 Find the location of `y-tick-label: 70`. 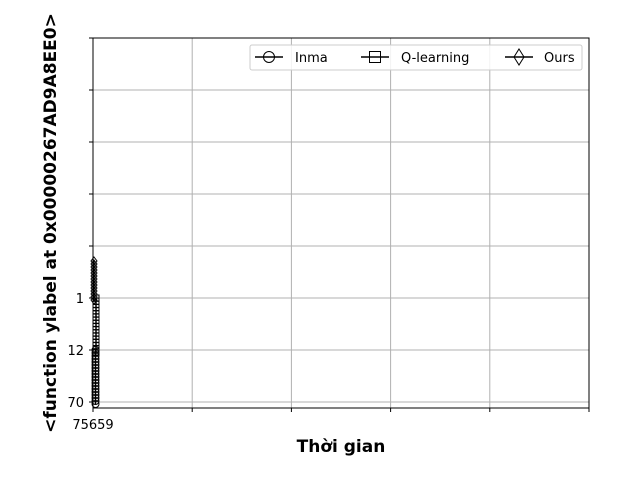

y-tick-label: 70 is located at coordinates (75, 403).